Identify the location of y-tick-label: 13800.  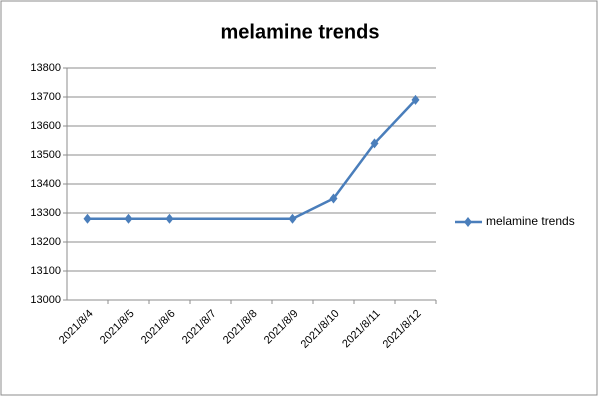
(45, 68).